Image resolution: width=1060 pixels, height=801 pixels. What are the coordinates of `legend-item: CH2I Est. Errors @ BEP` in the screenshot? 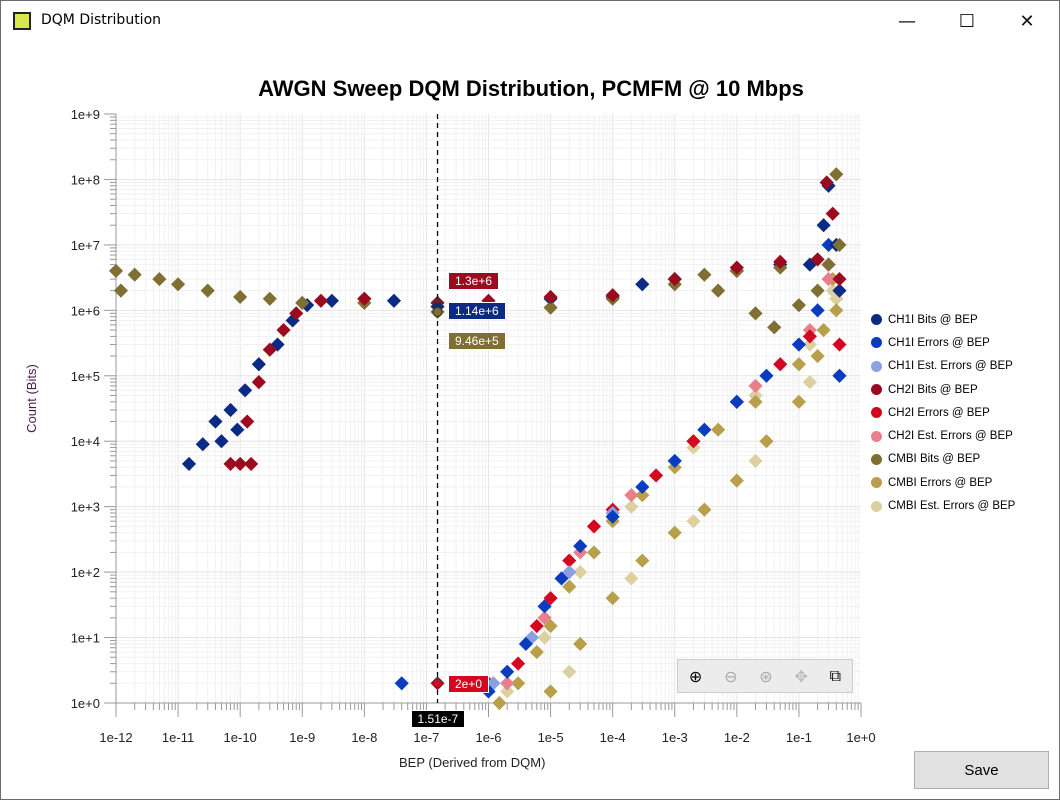 It's located at (943, 435).